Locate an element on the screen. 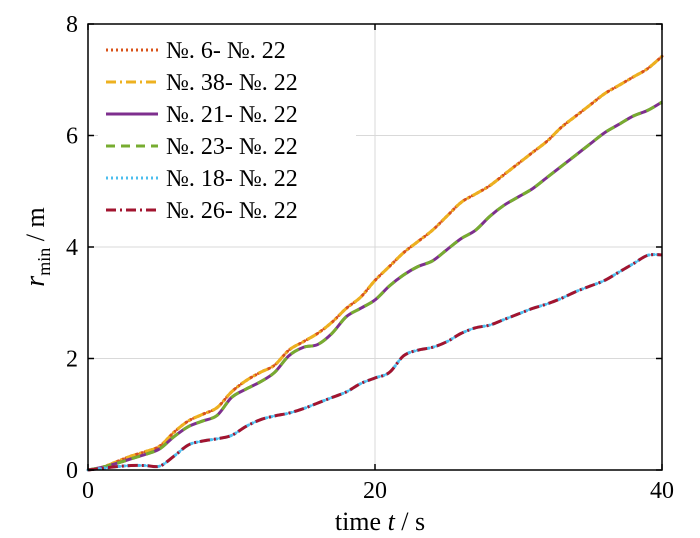 Image resolution: width=700 pixels, height=538 pixels. y-axis-label: rmin / m is located at coordinates (37, 246).